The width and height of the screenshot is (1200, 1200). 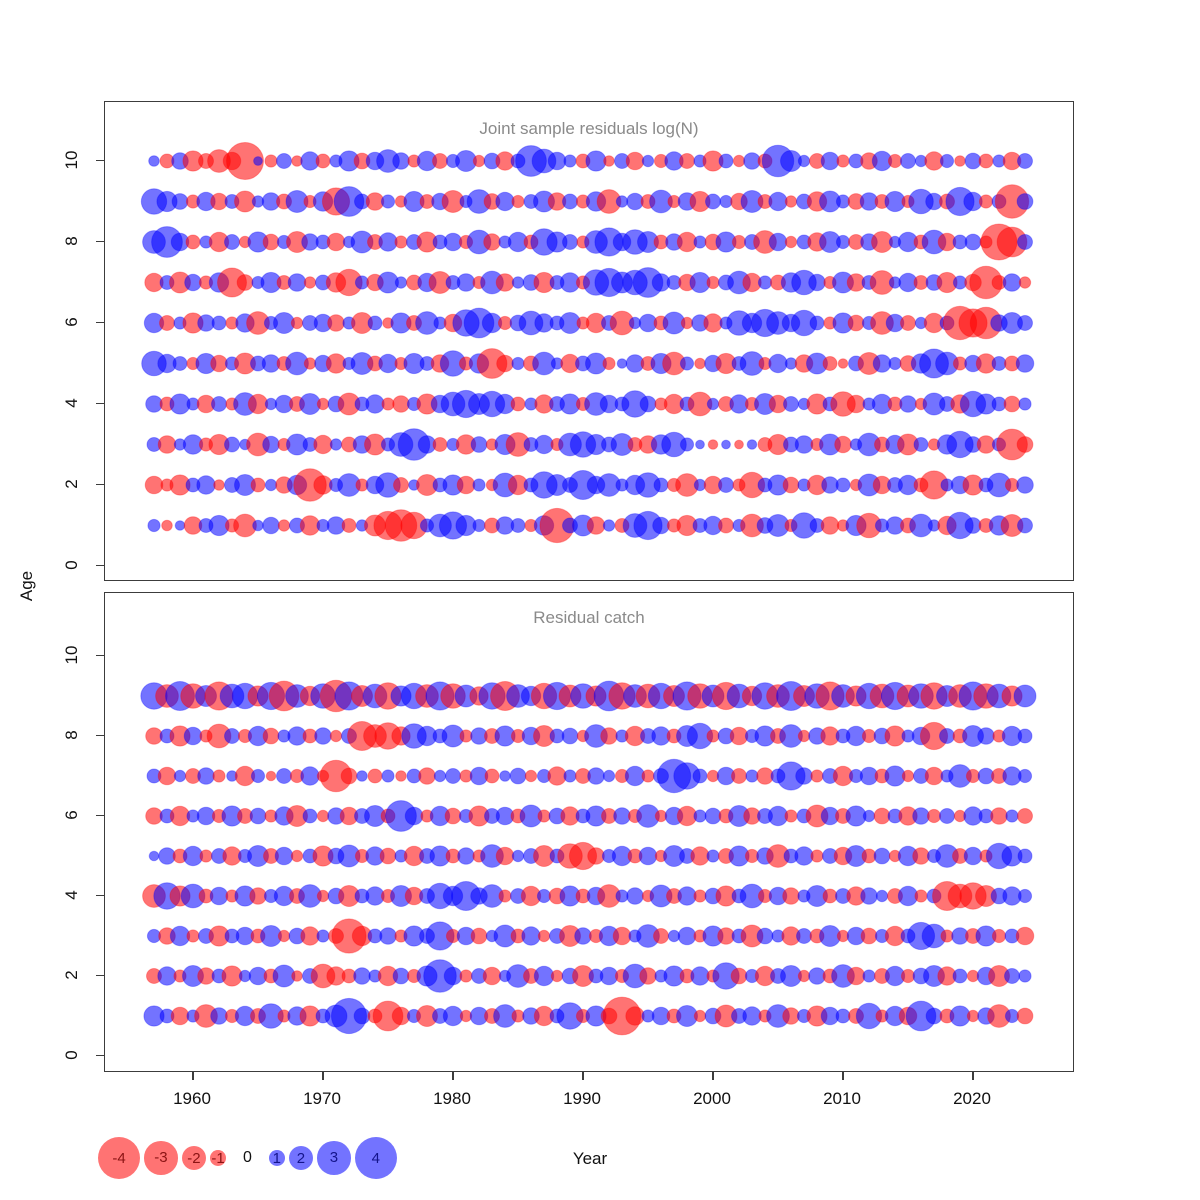 What do you see at coordinates (71, 1055) in the screenshot?
I see `y-tick-label: 0` at bounding box center [71, 1055].